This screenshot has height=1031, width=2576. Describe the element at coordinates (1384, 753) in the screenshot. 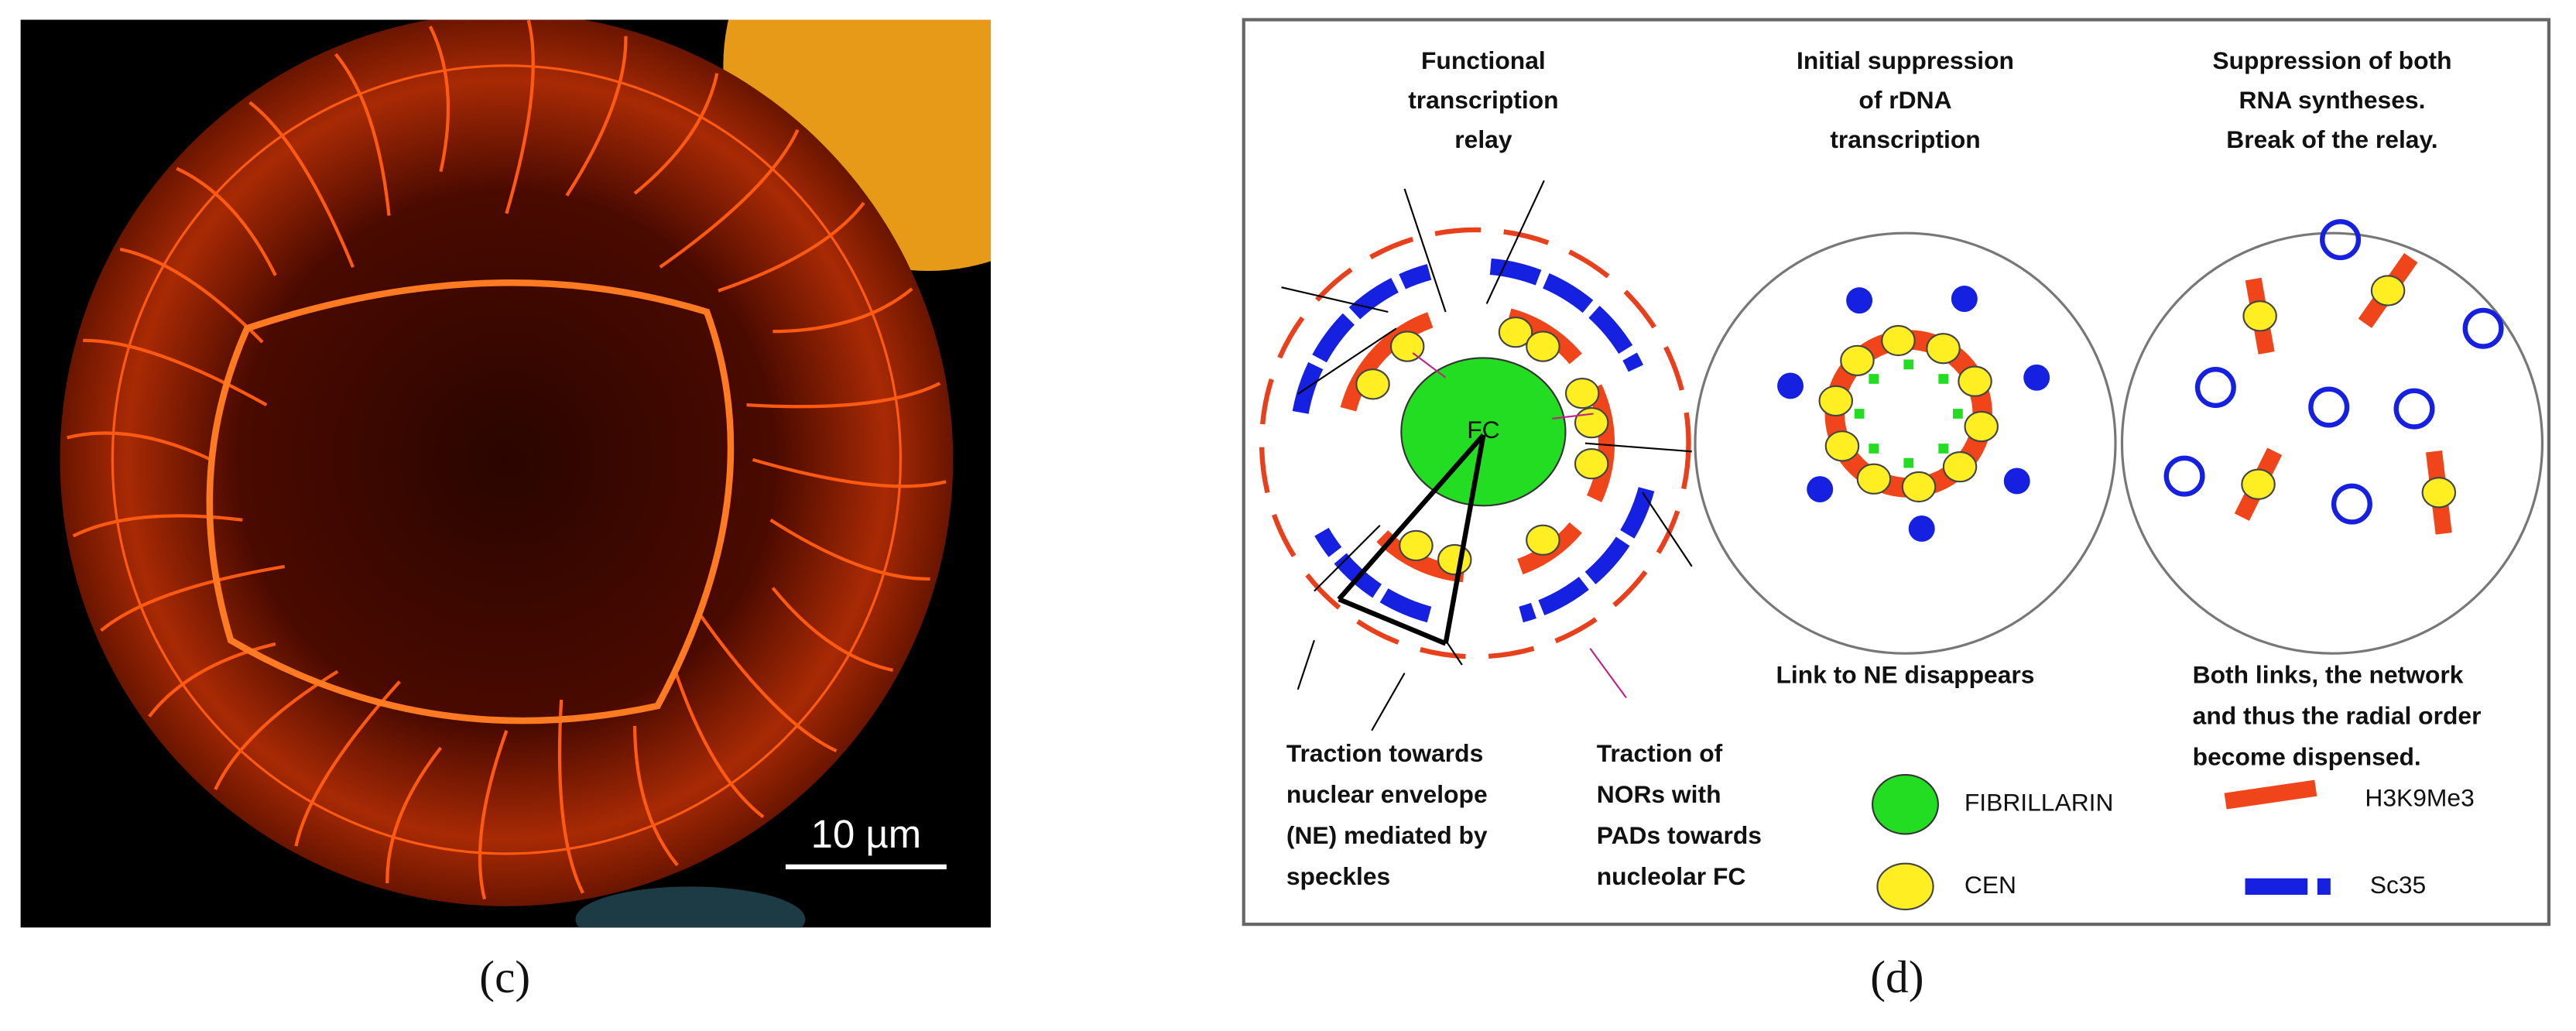

I see `text-line: Traction towards` at that location.